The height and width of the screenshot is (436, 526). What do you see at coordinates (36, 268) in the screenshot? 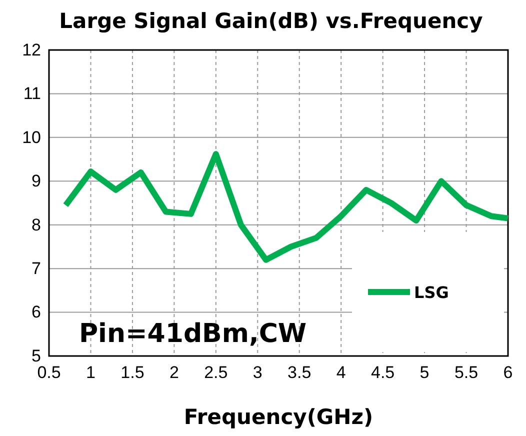
I see `y-tick-label: 7` at bounding box center [36, 268].